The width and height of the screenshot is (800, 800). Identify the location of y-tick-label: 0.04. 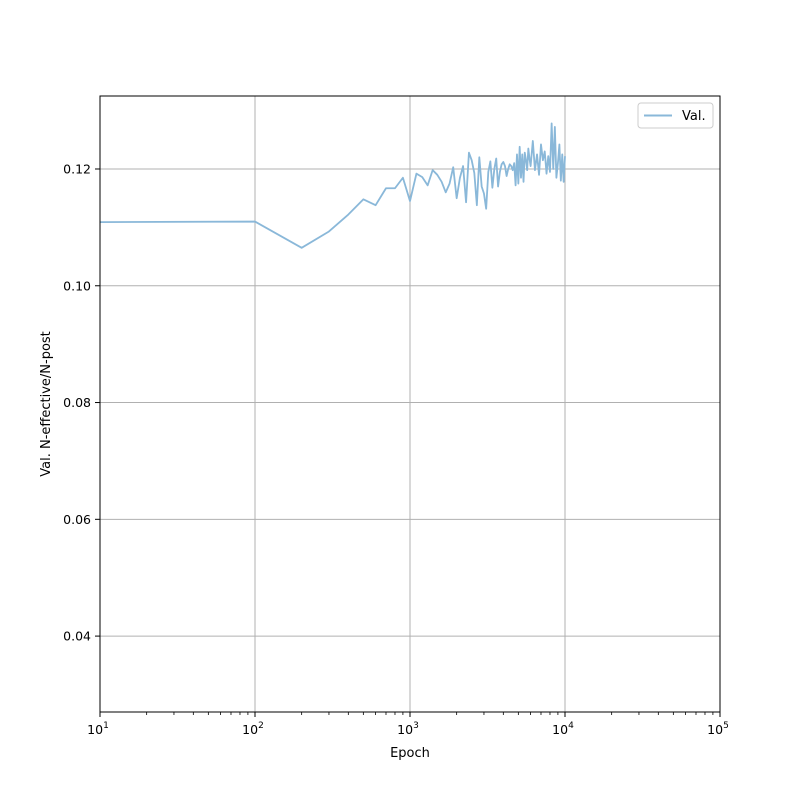
(77, 636).